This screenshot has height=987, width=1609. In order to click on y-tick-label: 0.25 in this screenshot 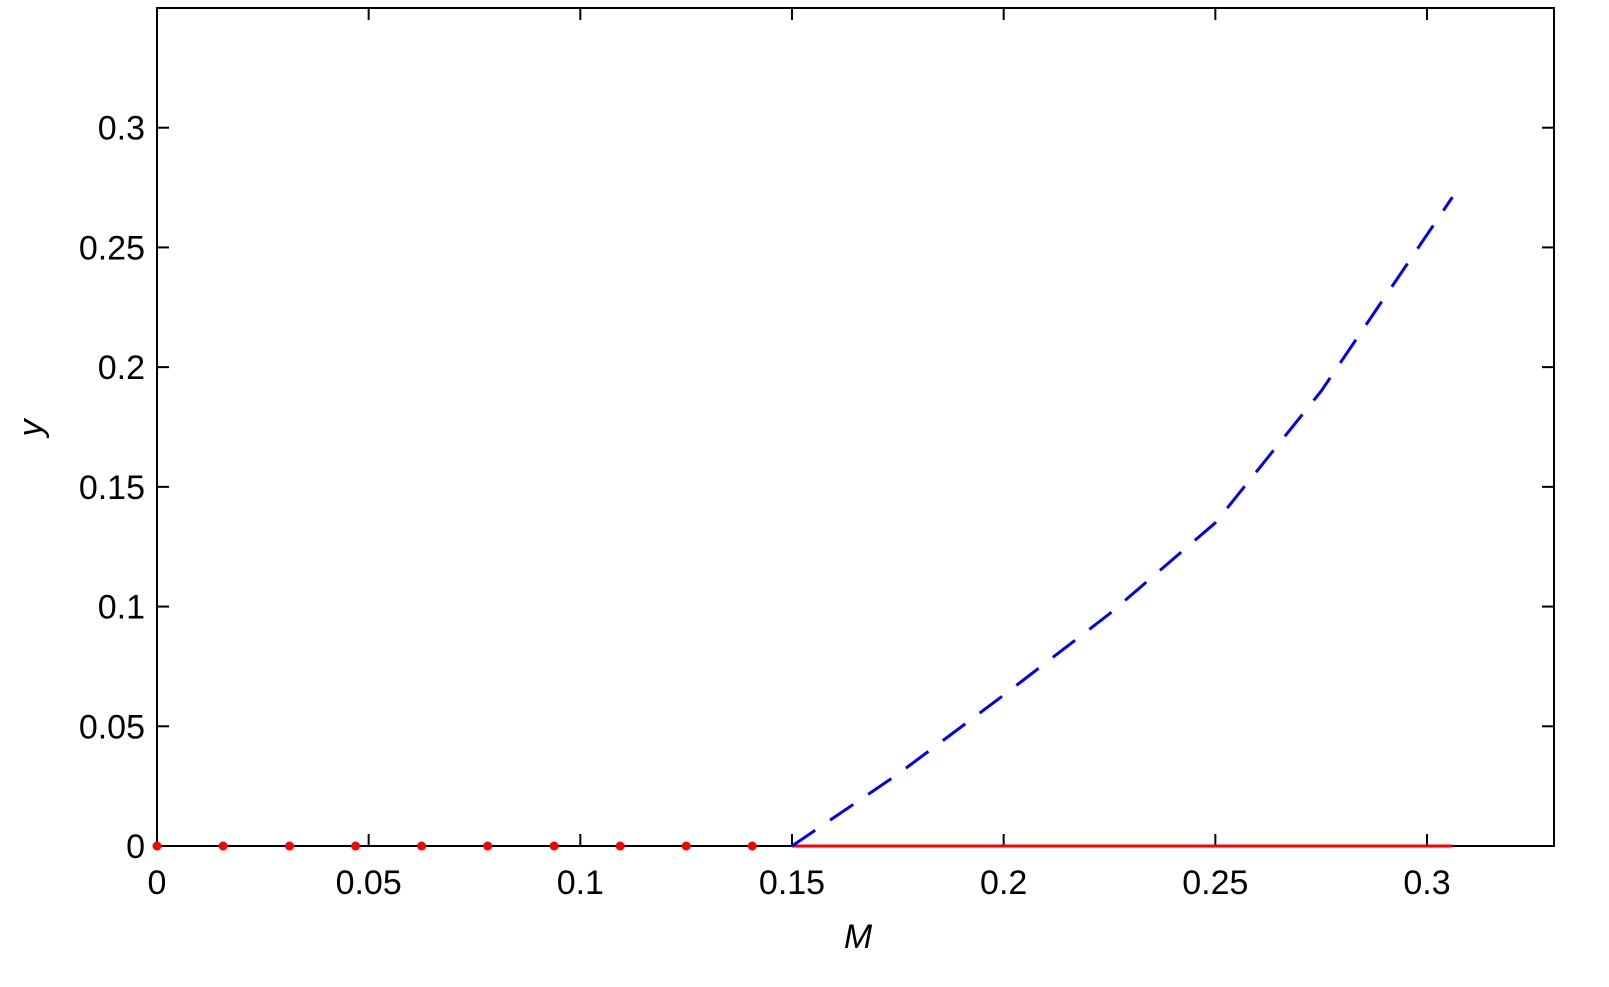, I will do `click(112, 248)`.